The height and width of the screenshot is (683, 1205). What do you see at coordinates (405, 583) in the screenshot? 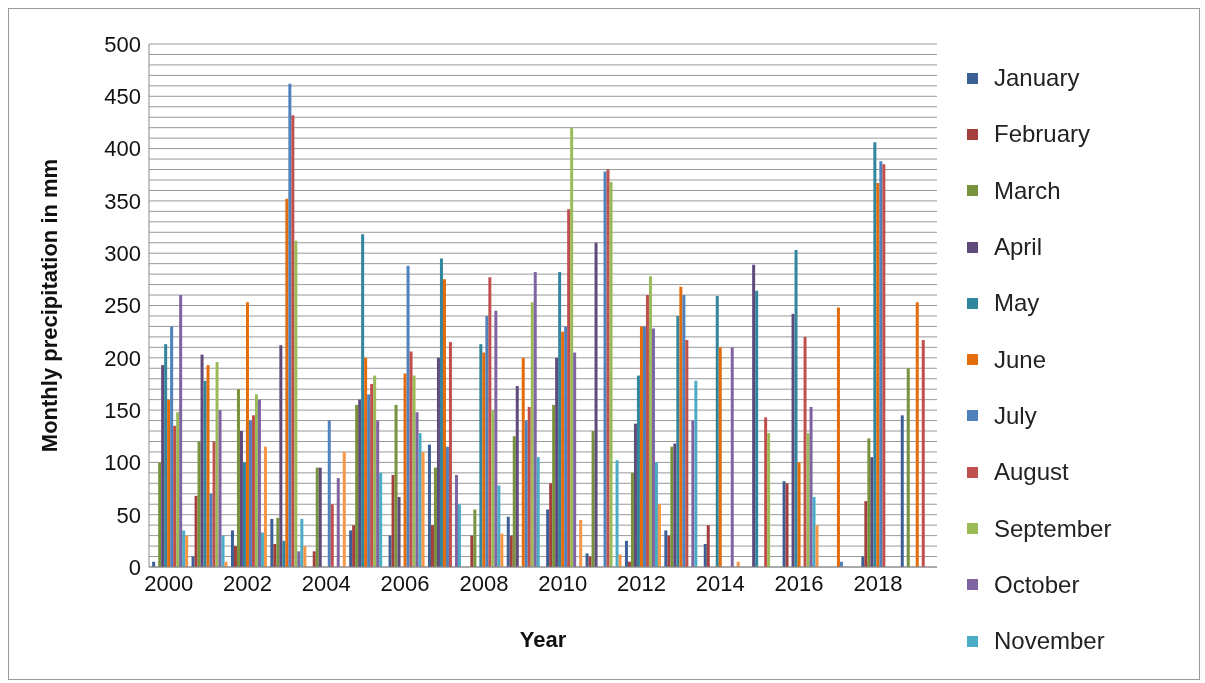
I see `x-tick-label: 2006` at bounding box center [405, 583].